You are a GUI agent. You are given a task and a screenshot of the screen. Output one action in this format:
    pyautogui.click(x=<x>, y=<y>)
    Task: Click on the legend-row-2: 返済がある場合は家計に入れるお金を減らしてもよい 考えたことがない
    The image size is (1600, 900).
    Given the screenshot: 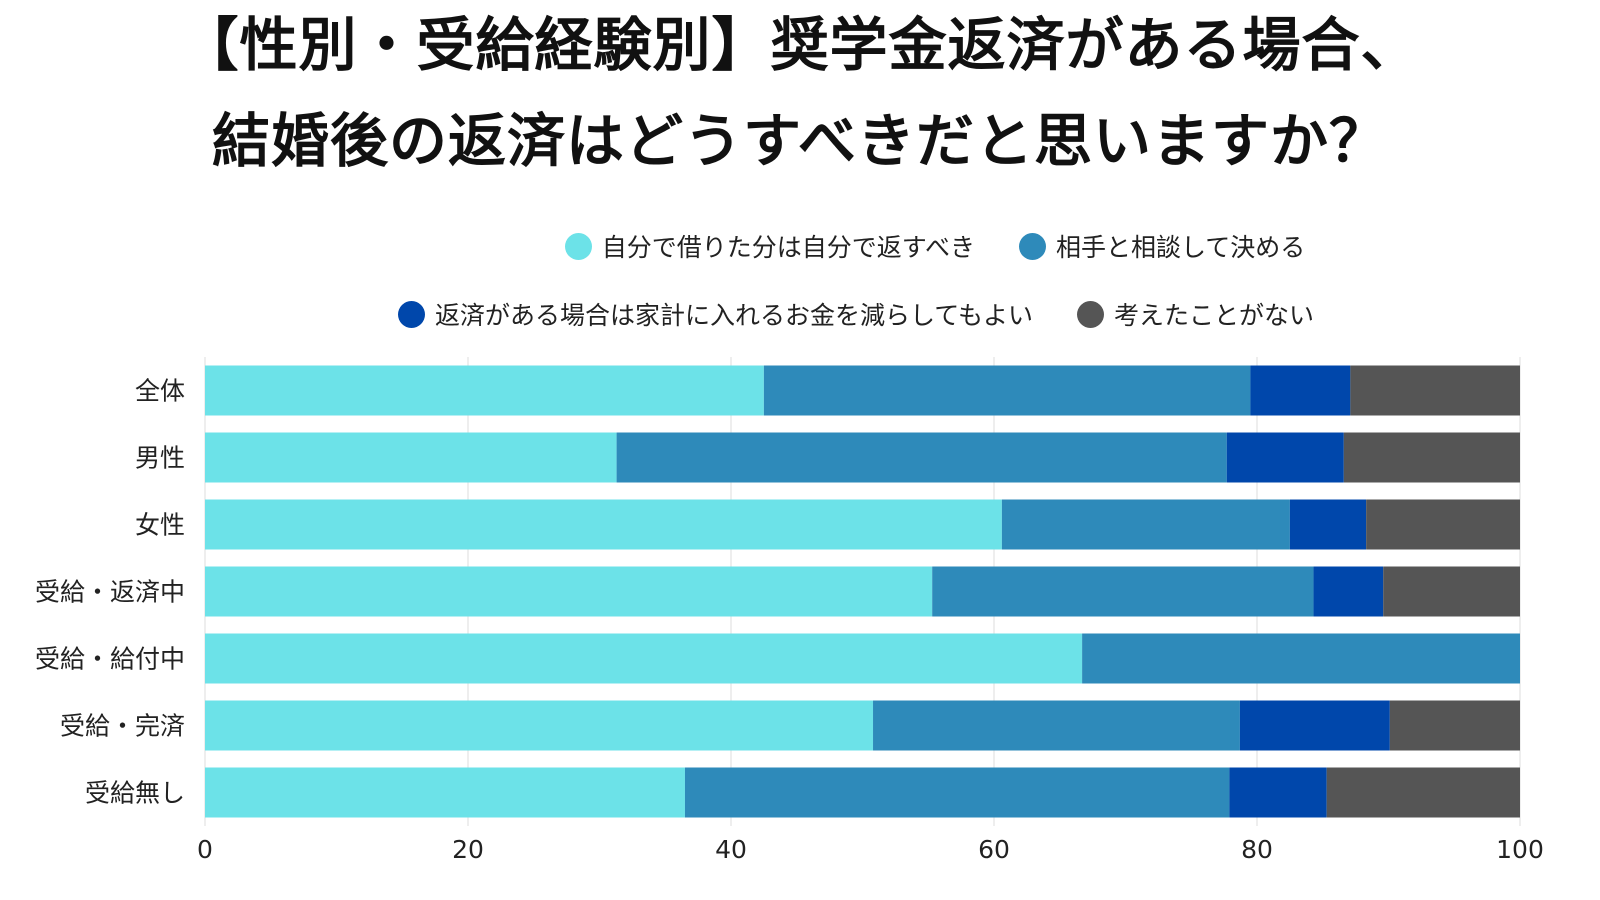 What is the action you would take?
    pyautogui.click(x=800, y=314)
    